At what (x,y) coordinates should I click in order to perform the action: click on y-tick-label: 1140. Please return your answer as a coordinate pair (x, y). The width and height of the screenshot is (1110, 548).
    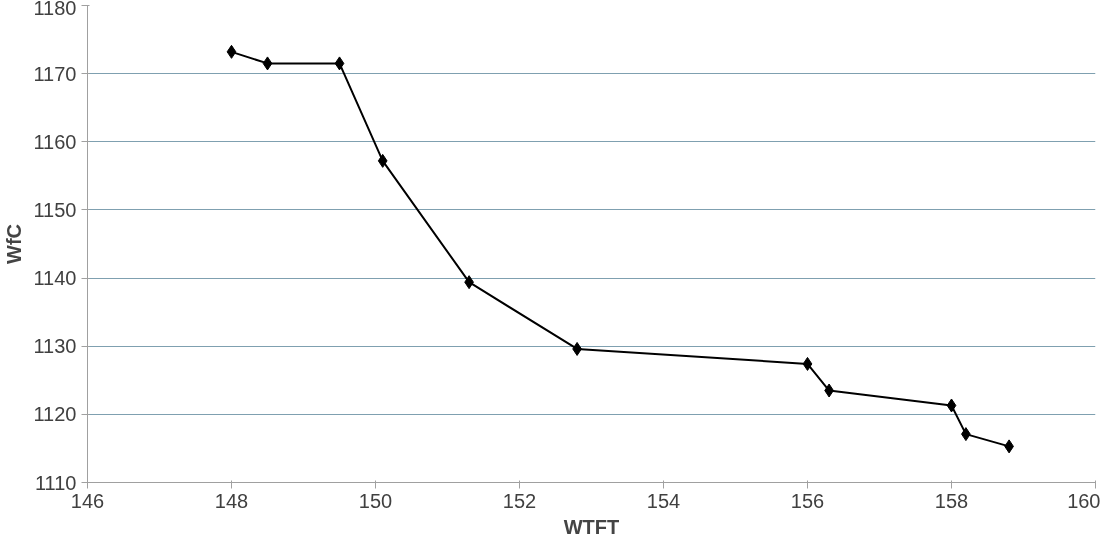
    Looking at the image, I should click on (55, 278).